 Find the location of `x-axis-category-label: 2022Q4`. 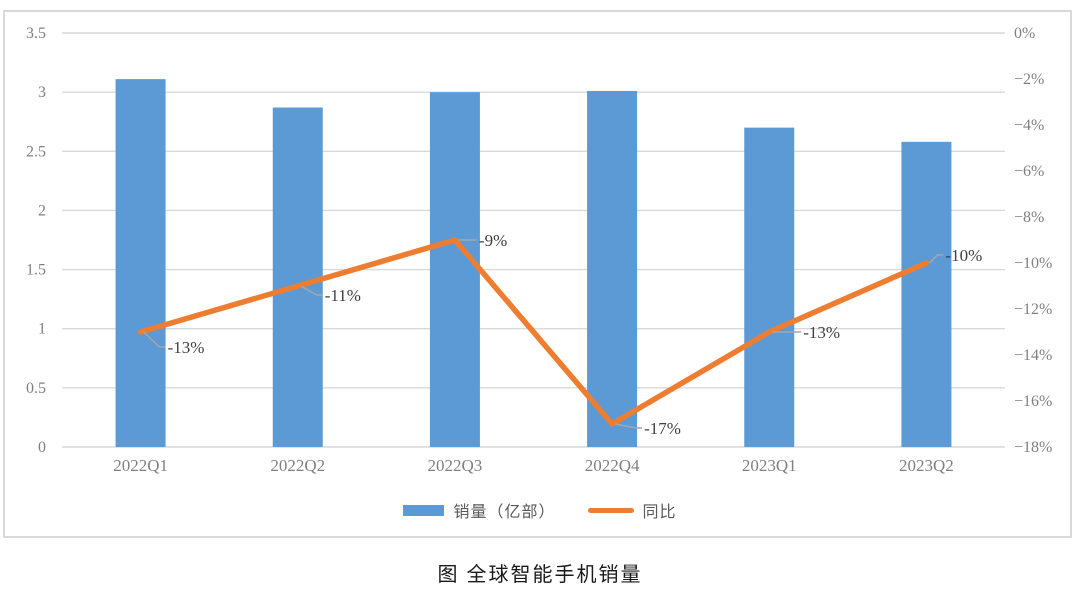

x-axis-category-label: 2022Q4 is located at coordinates (612, 465).